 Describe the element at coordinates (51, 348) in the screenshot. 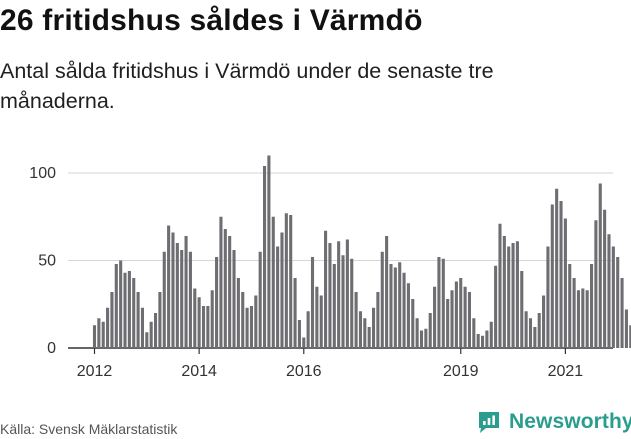

I see `y-tick-label: 0` at that location.